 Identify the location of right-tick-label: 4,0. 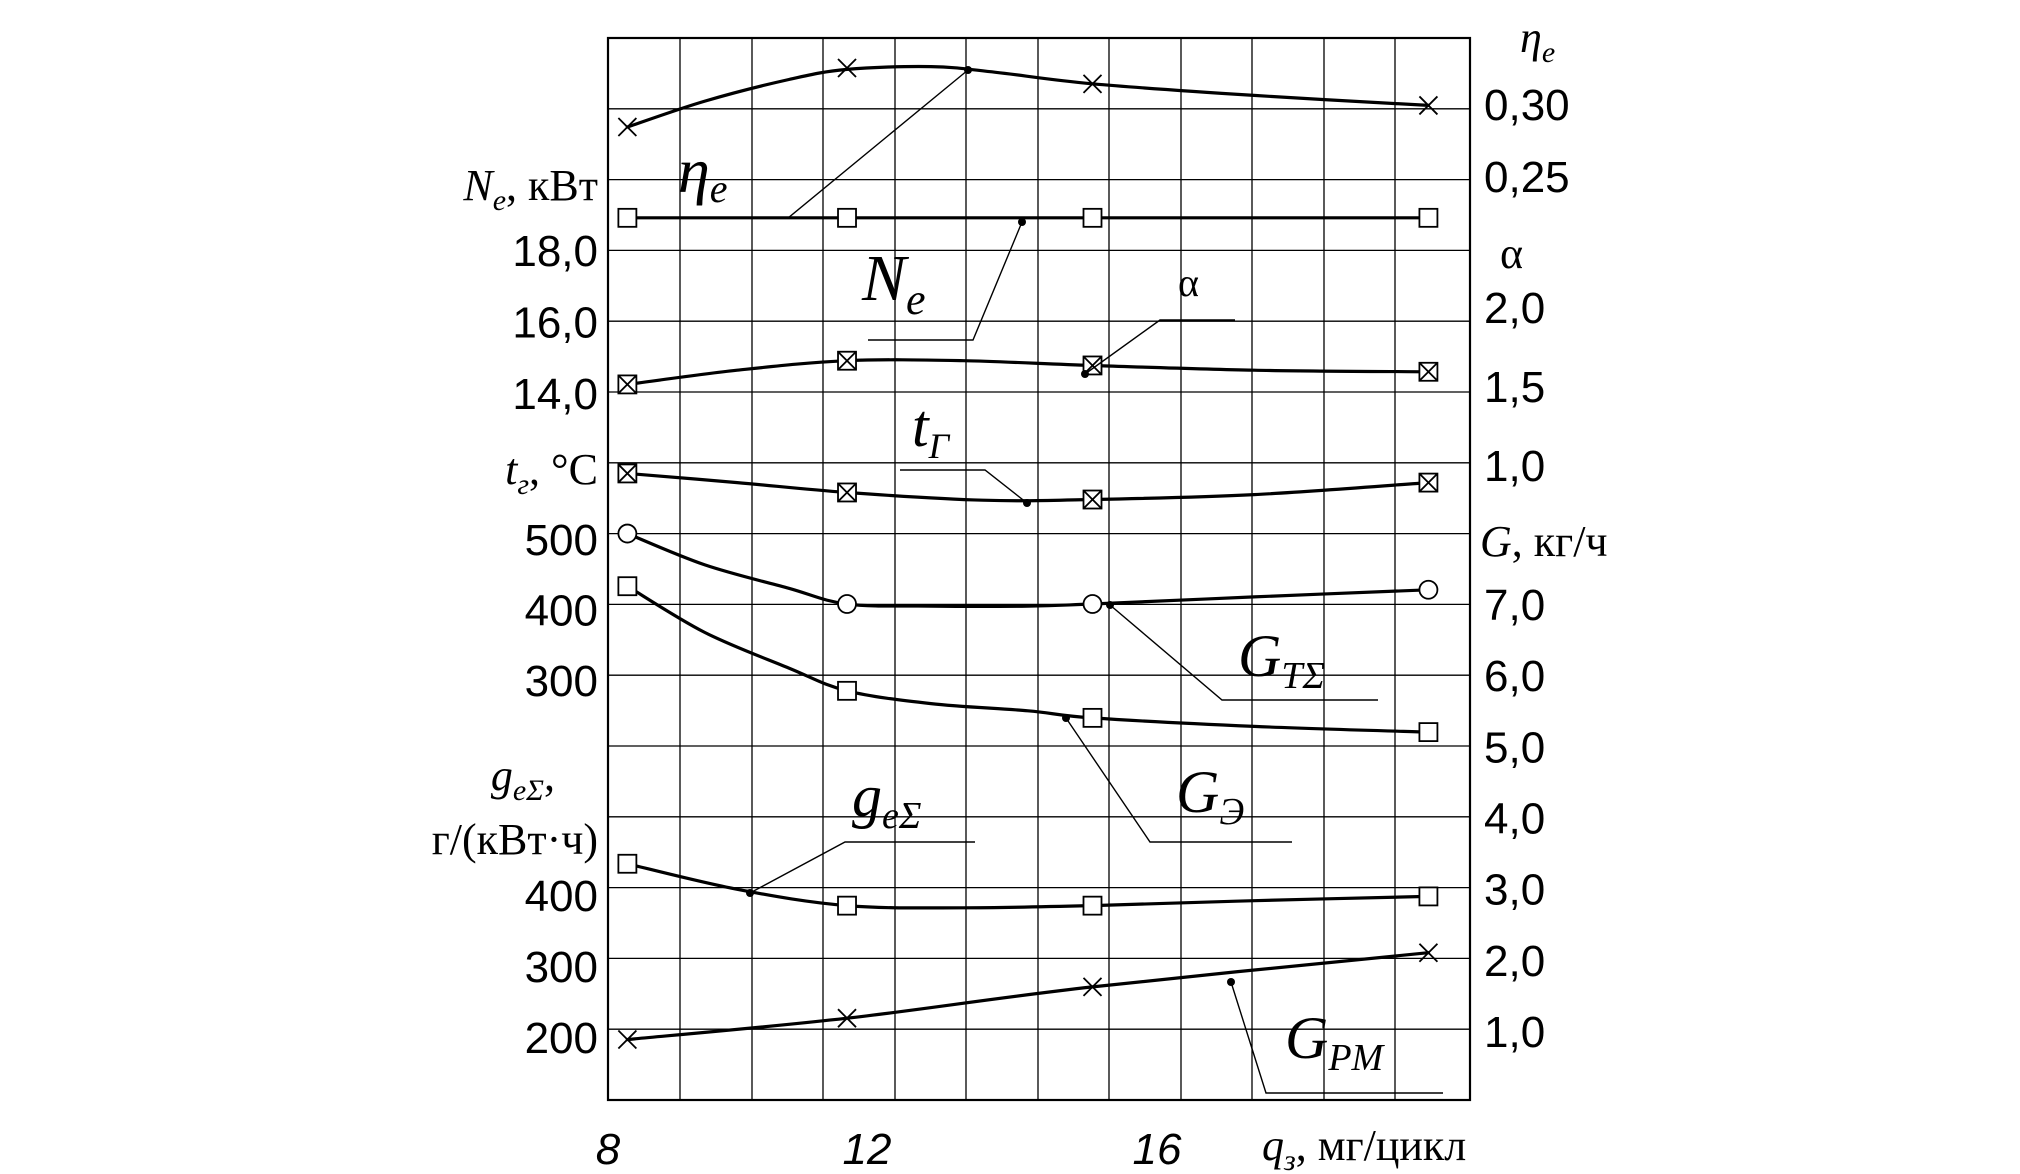
(1514, 819).